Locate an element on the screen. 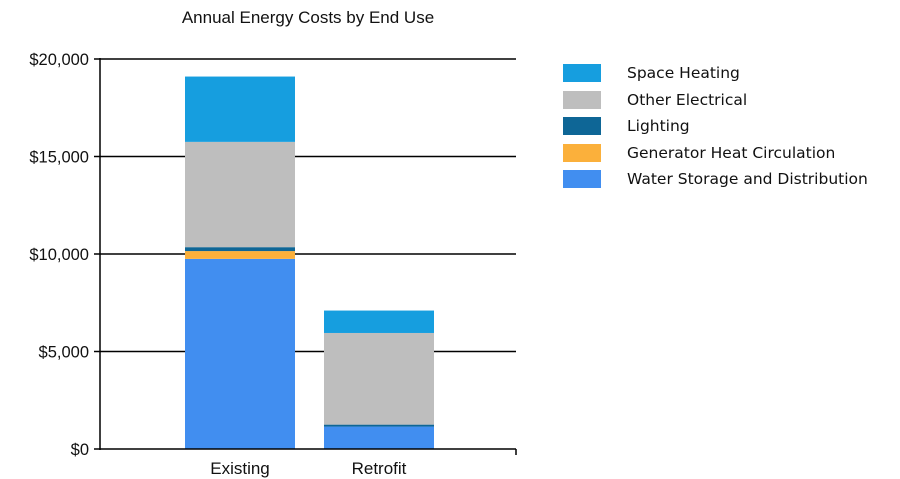 The height and width of the screenshot is (479, 900). x-tick-label: Retrofit is located at coordinates (379, 468).